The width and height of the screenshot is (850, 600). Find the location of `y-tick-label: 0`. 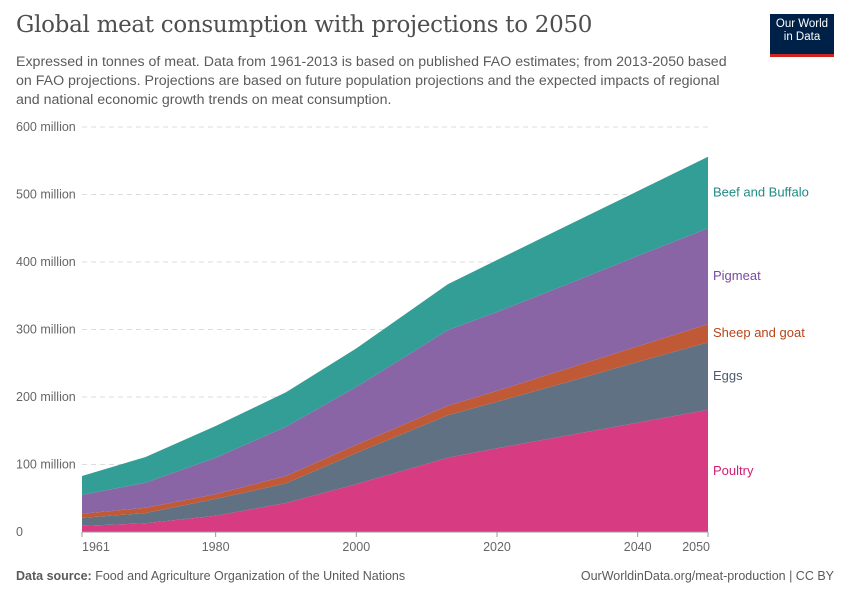

y-tick-label: 0 is located at coordinates (19, 532).